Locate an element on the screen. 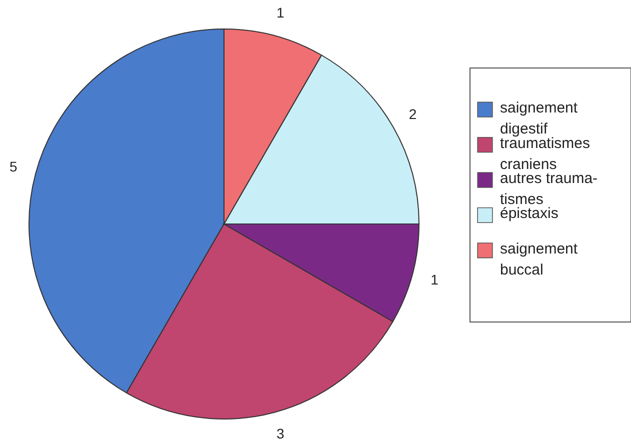 Image resolution: width=631 pixels, height=444 pixels. legend-label: autres trauma- tismes is located at coordinates (549, 189).